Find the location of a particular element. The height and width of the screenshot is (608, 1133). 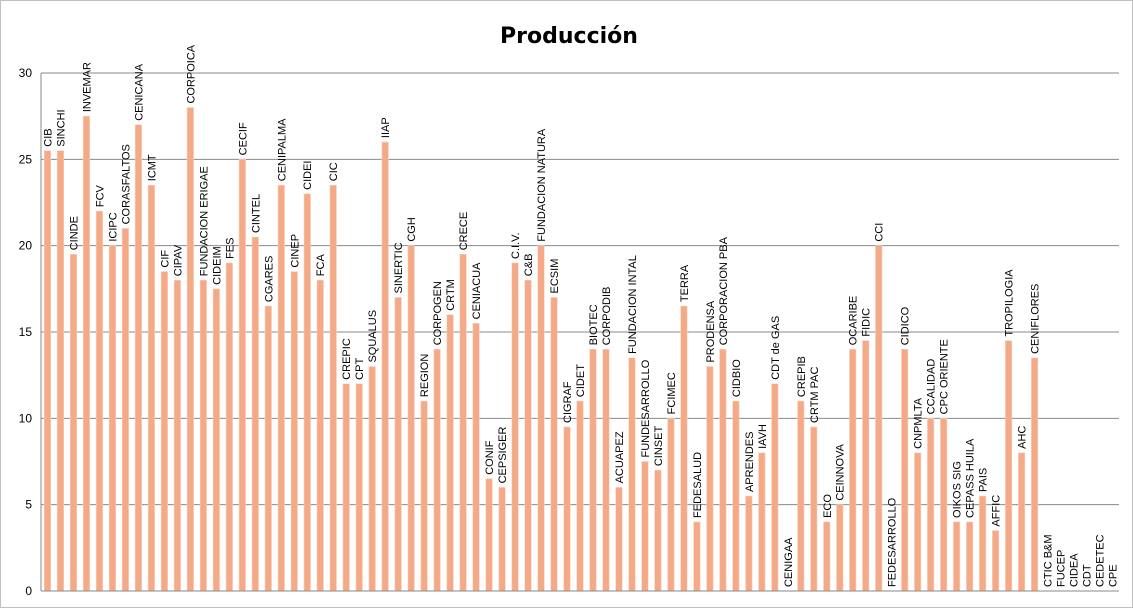

bar-label-76: CENIFLORES is located at coordinates (1036, 319).